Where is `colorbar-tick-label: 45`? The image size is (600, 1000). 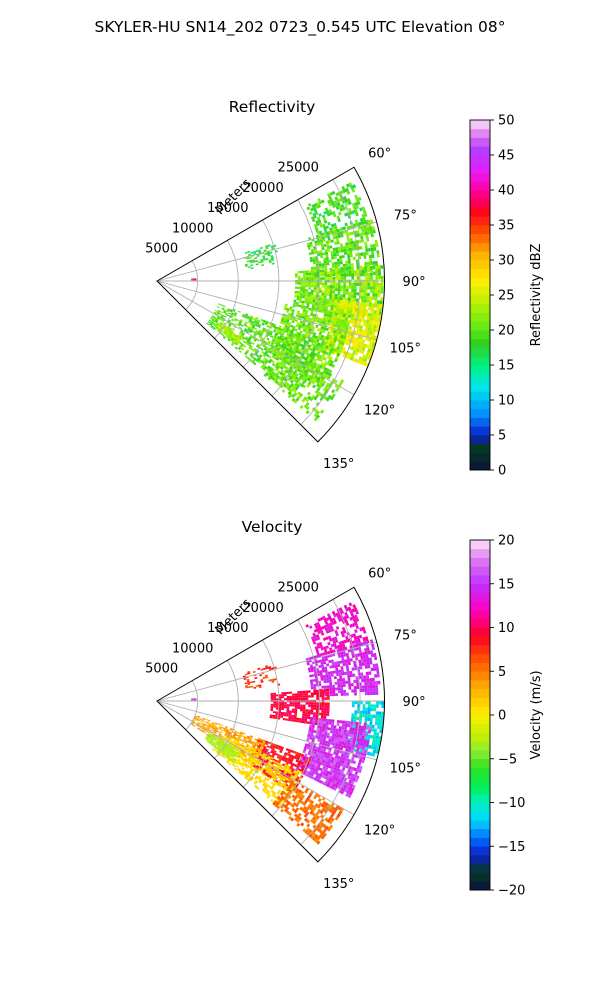 colorbar-tick-label: 45 is located at coordinates (506, 156).